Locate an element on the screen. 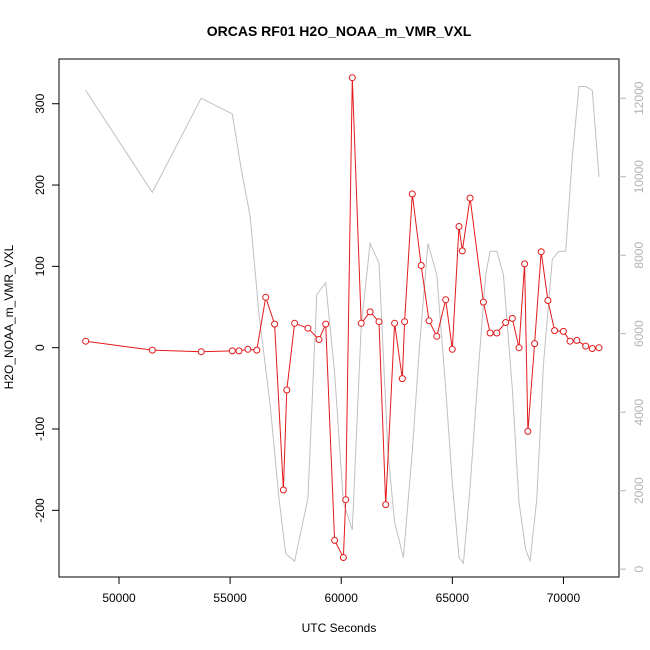  y-axis-label: H2O_NOAA_m_VMR_VXL is located at coordinates (9, 316).